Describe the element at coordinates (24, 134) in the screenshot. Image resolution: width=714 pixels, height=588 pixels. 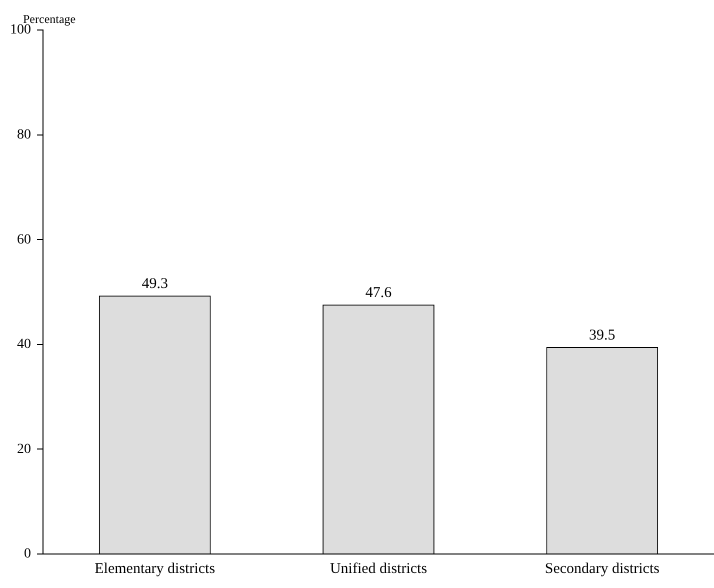
I see `y-tick-label: 80` at that location.